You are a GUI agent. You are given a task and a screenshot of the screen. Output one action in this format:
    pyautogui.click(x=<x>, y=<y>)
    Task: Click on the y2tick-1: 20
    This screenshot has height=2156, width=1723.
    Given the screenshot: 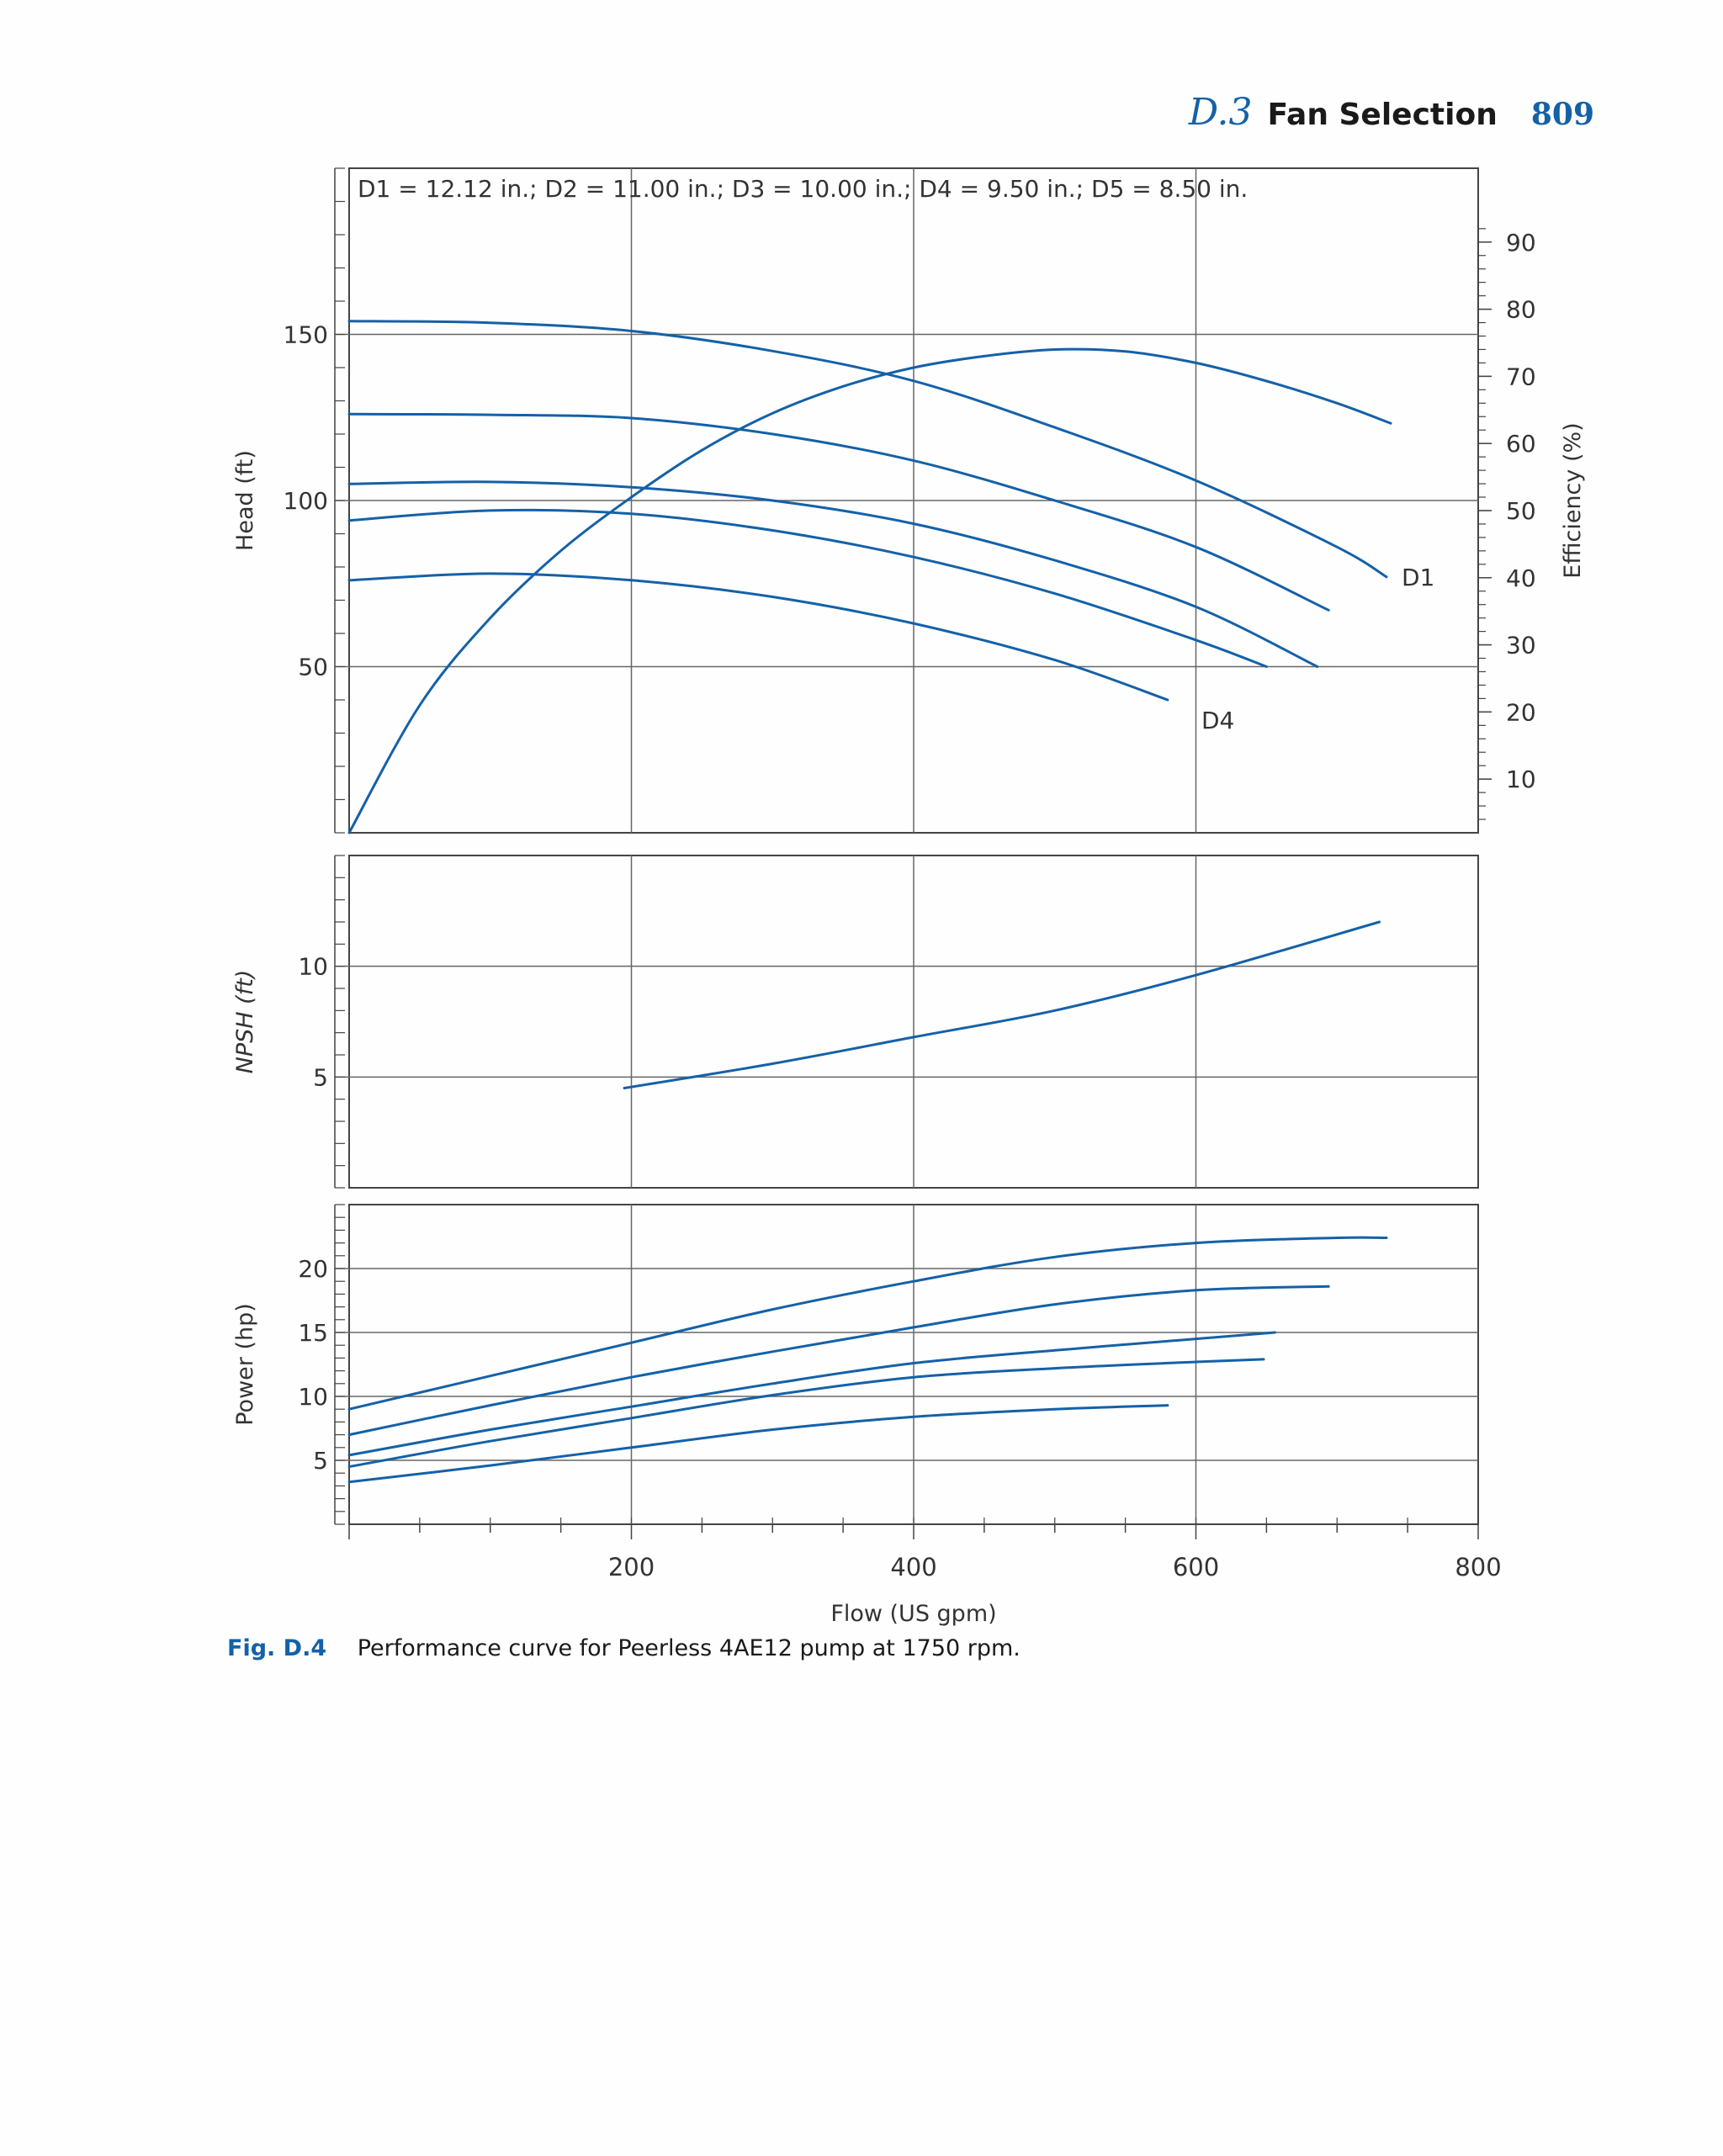 What is the action you would take?
    pyautogui.click(x=1521, y=712)
    